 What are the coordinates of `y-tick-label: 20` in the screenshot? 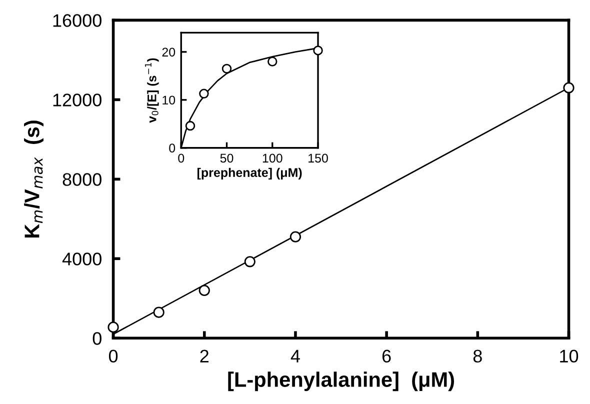 It's located at (169, 52).